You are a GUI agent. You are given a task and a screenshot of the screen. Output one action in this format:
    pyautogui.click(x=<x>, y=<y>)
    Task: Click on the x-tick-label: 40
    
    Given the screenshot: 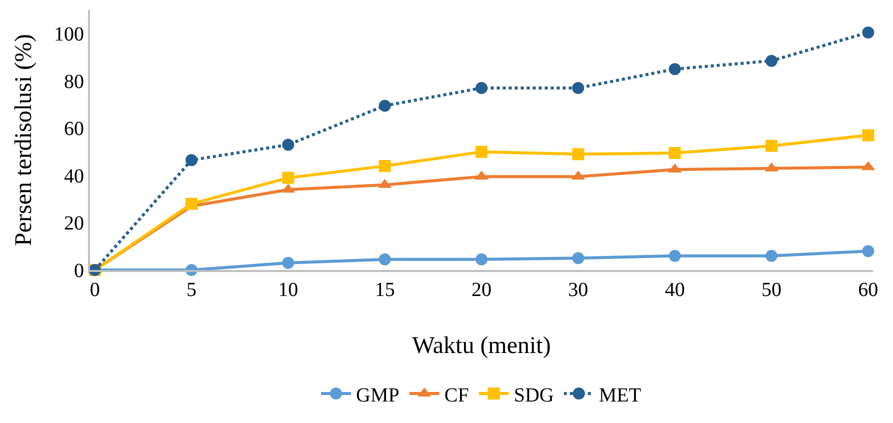 What is the action you would take?
    pyautogui.click(x=674, y=290)
    